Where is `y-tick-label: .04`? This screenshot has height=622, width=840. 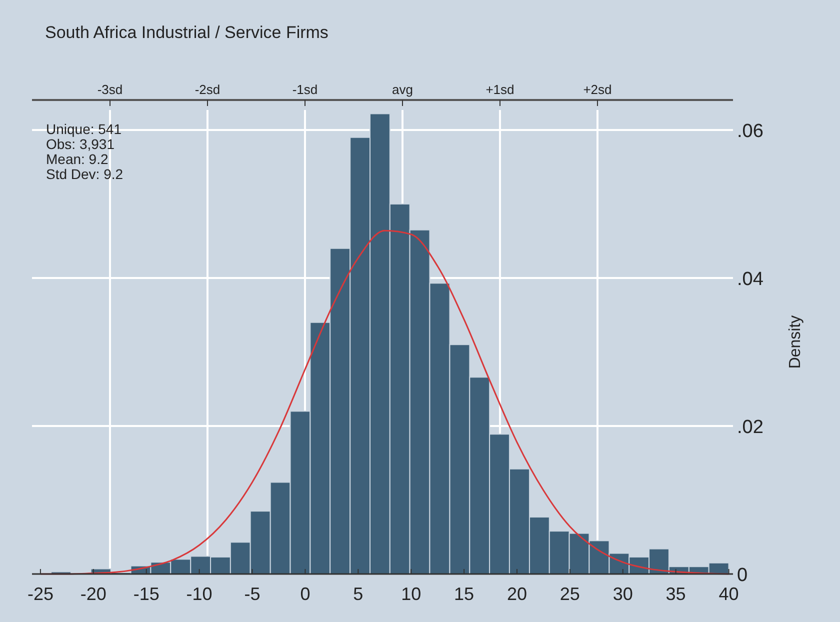 y-tick-label: .04 is located at coordinates (750, 279).